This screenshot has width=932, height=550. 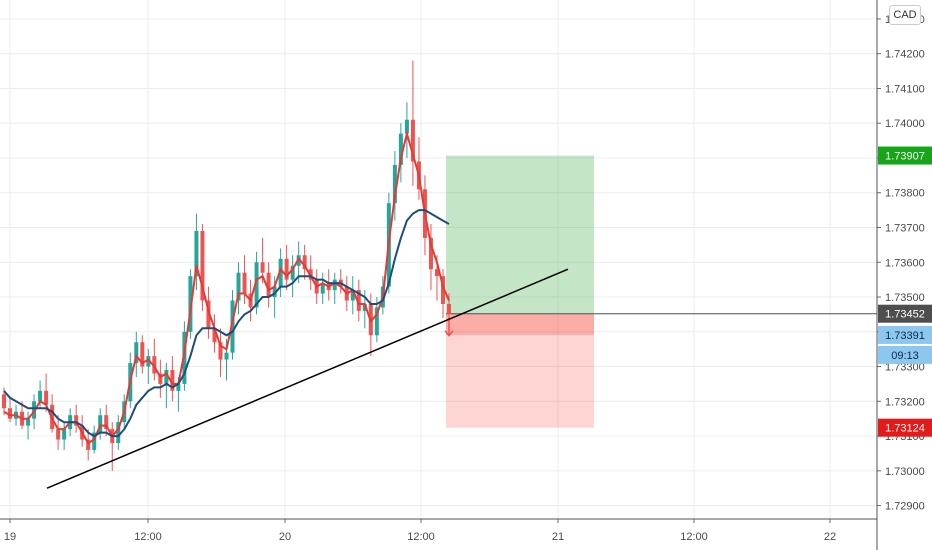 I want to click on price-label: 1.73391, so click(x=905, y=334).